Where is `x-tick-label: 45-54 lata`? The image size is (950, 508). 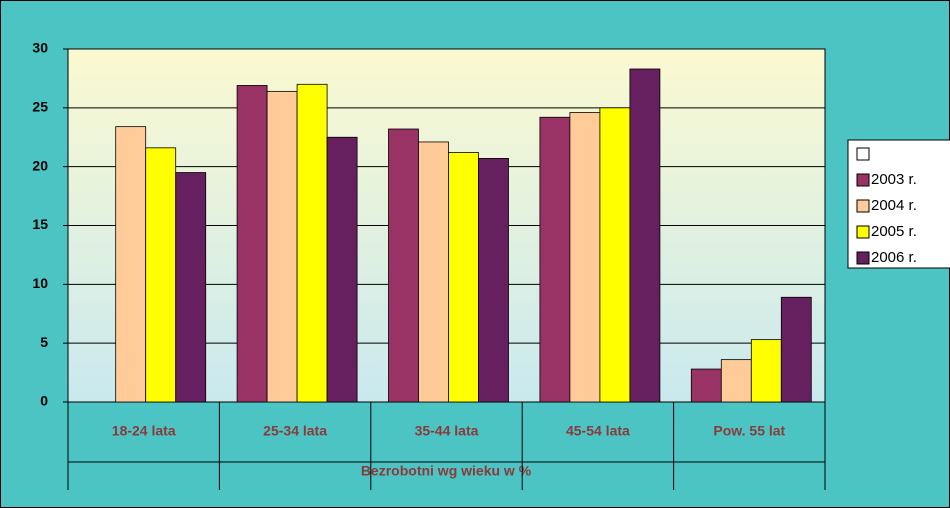 x-tick-label: 45-54 lata is located at coordinates (598, 431).